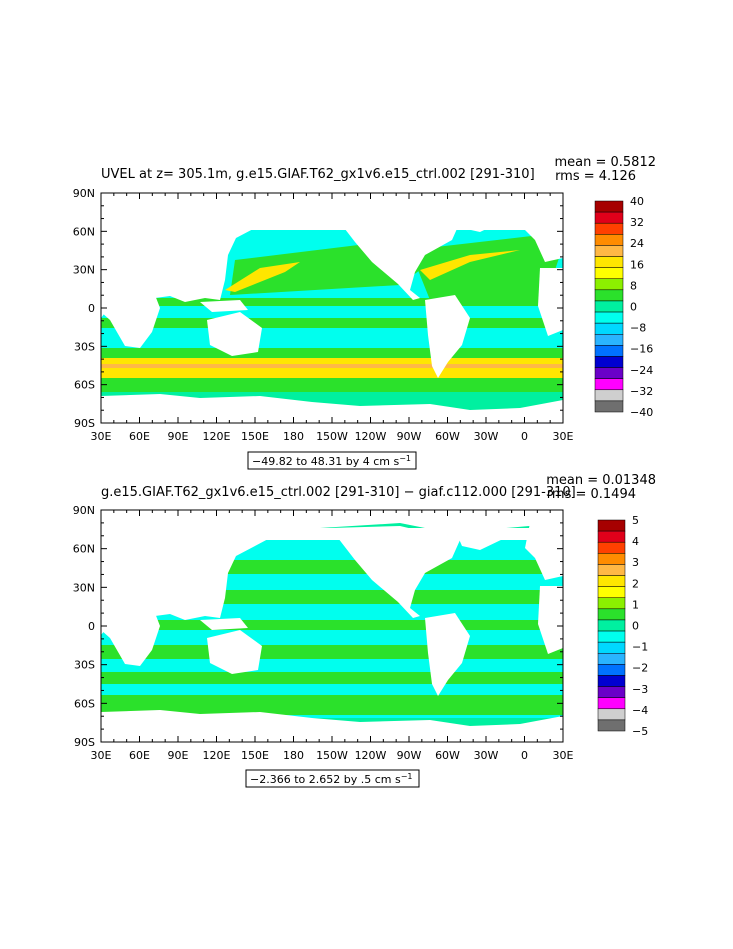 This screenshot has width=733, height=949. Describe the element at coordinates (544, 551) in the screenshot. I see `land-europe` at that location.